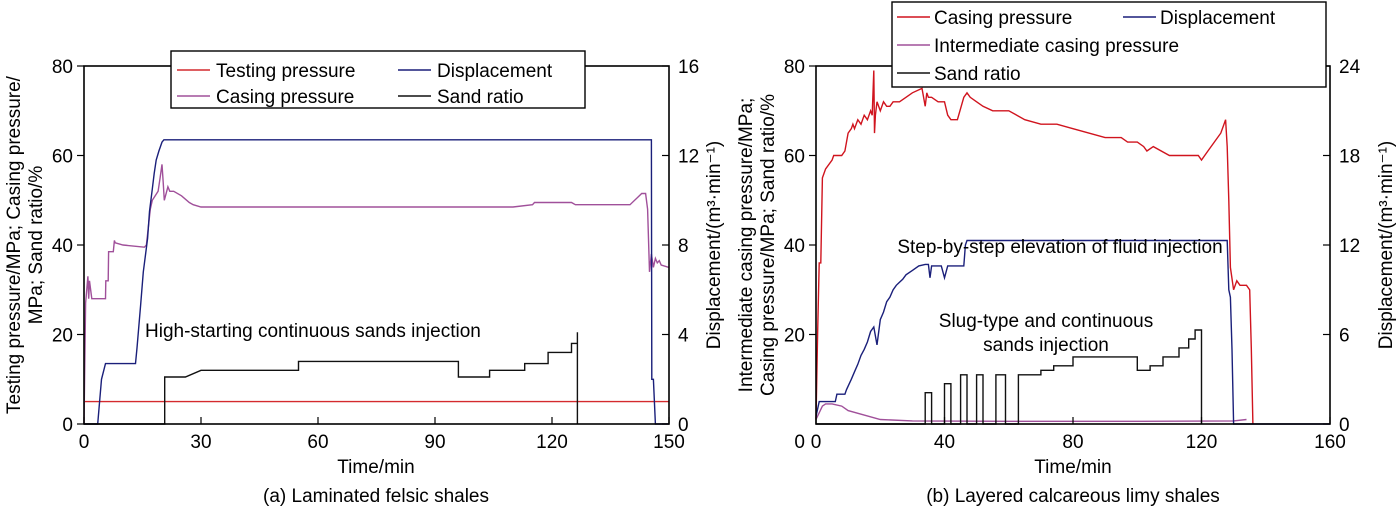 The image size is (1400, 512). Describe the element at coordinates (1072, 442) in the screenshot. I see `panel-b-x-tick-label: 80` at that location.